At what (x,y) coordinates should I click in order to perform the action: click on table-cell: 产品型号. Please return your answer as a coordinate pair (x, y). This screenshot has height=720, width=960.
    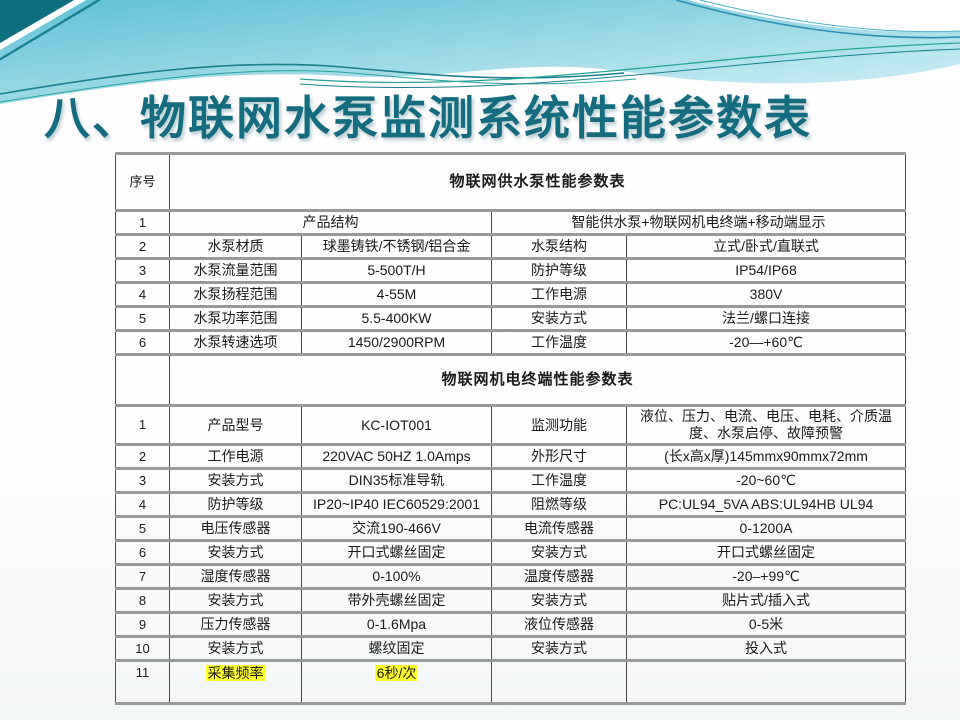
    Looking at the image, I should click on (235, 425).